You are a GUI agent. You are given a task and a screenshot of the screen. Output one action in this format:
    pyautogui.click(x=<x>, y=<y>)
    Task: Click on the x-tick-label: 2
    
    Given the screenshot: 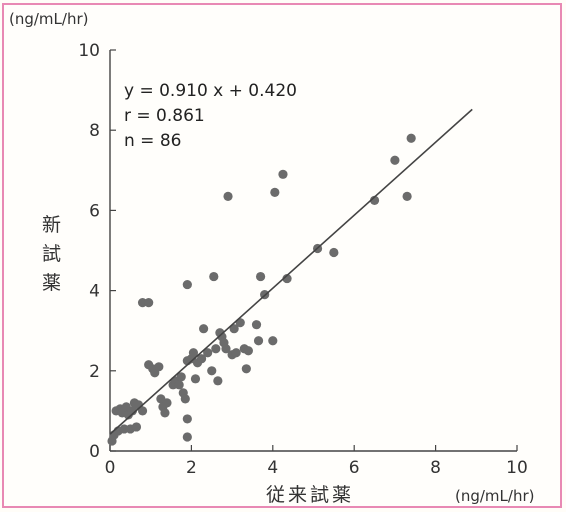 What is the action you would take?
    pyautogui.click(x=191, y=468)
    